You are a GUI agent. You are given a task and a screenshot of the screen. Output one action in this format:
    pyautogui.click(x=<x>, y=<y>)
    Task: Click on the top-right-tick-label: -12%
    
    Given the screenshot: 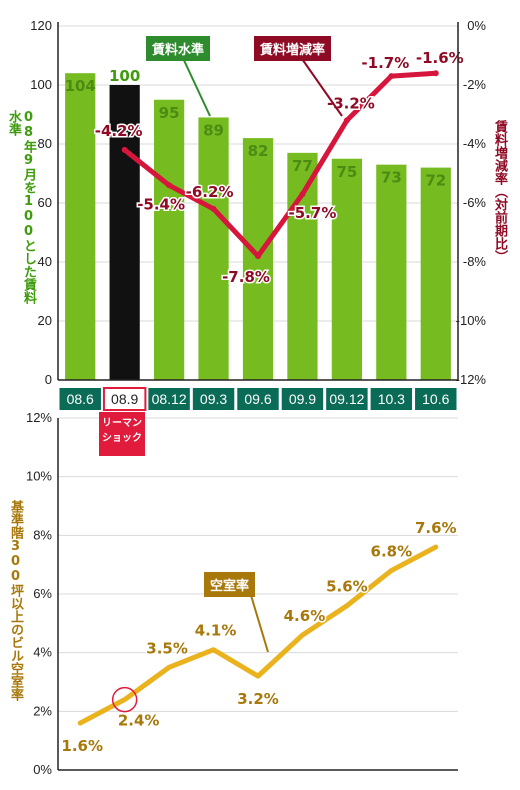 What is the action you would take?
    pyautogui.click(x=471, y=379)
    